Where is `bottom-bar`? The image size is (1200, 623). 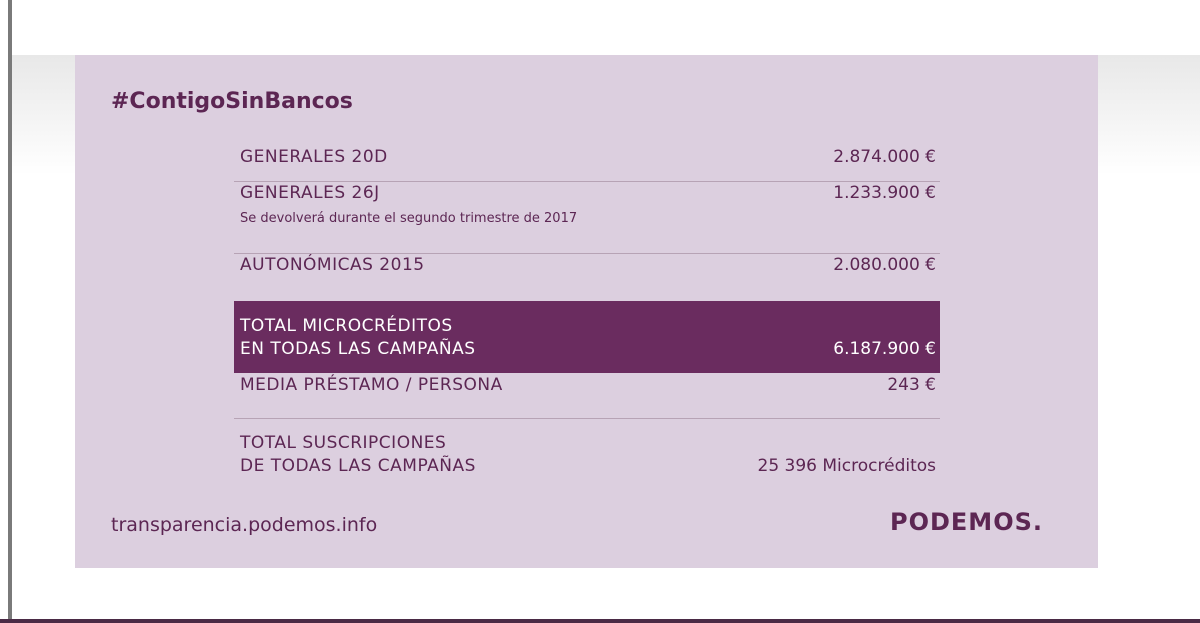
bottom-bar is located at coordinates (600, 621).